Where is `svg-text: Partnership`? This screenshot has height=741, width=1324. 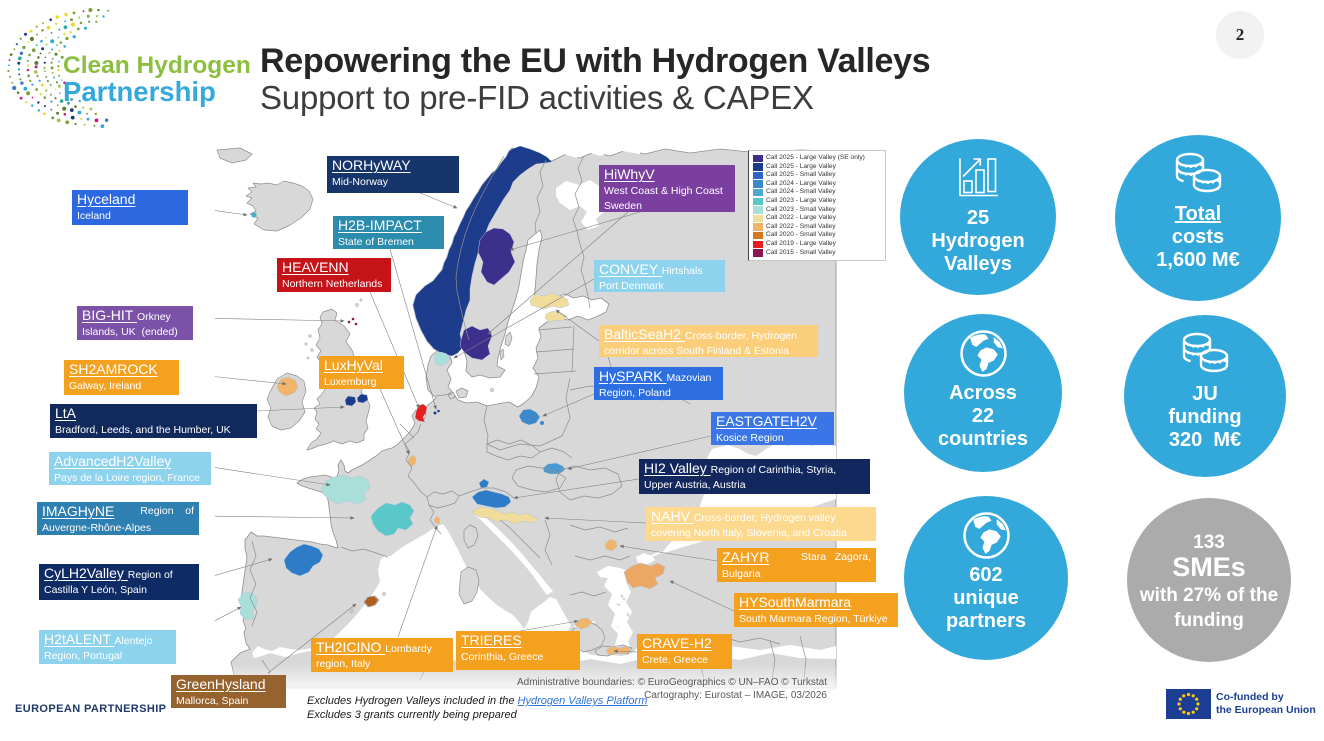
svg-text: Partnership is located at coordinates (139, 91).